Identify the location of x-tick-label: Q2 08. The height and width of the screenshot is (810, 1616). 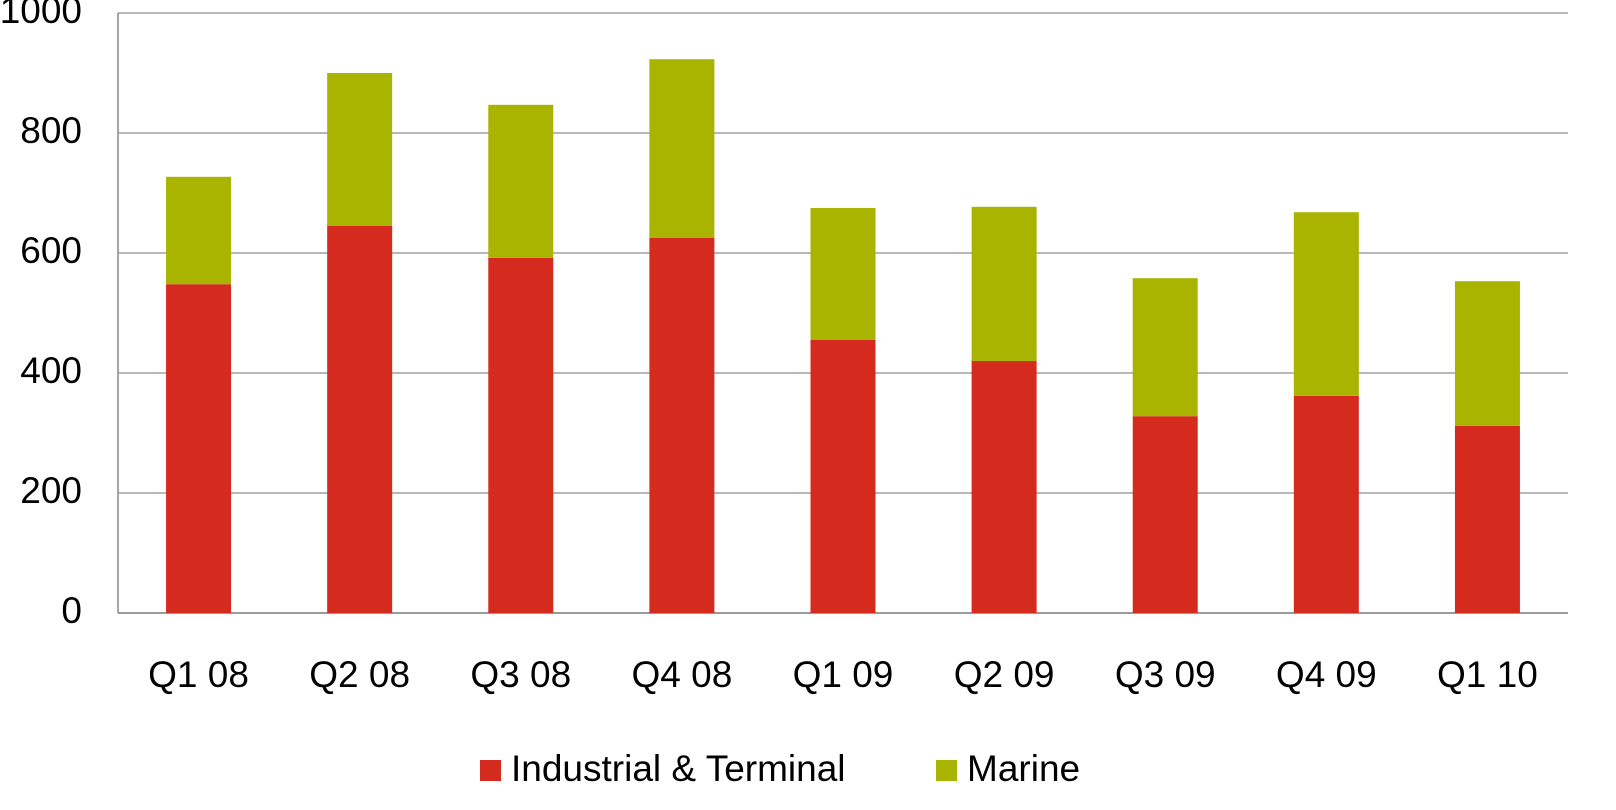
(359, 674).